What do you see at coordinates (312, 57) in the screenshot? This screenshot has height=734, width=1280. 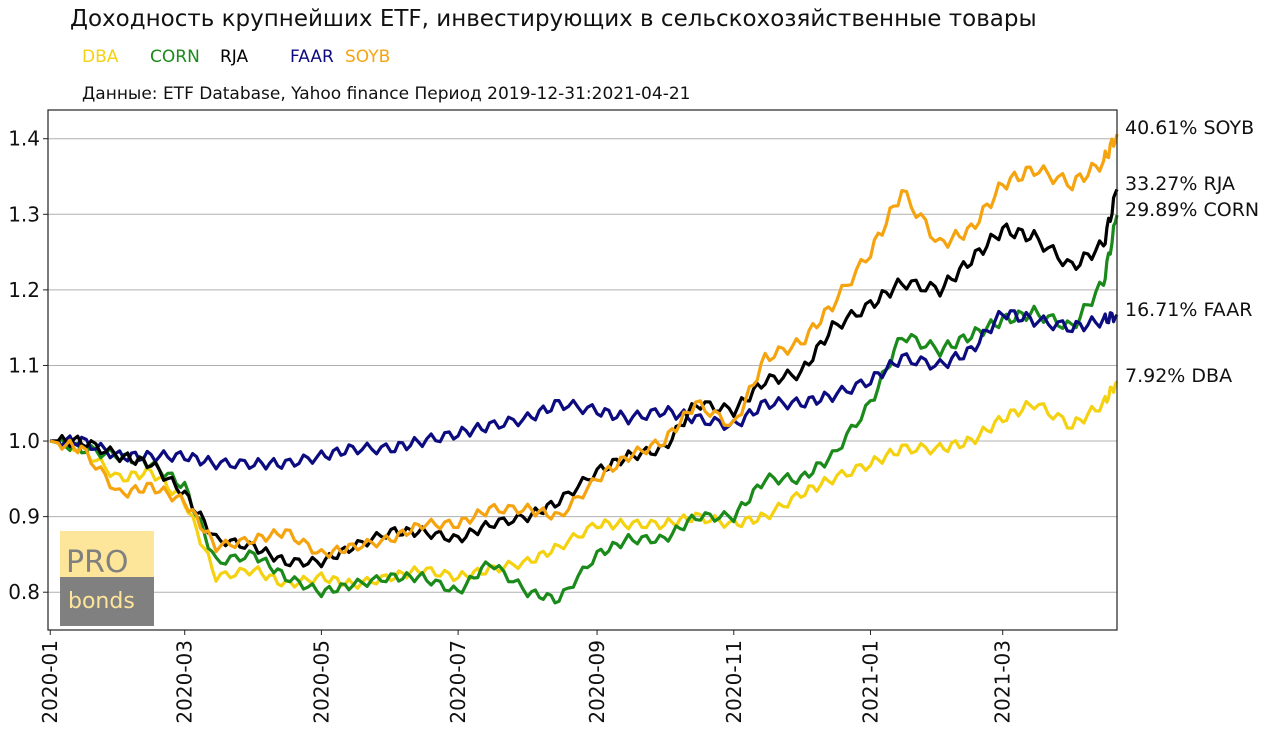 I see `legend-item-faar: FAAR` at bounding box center [312, 57].